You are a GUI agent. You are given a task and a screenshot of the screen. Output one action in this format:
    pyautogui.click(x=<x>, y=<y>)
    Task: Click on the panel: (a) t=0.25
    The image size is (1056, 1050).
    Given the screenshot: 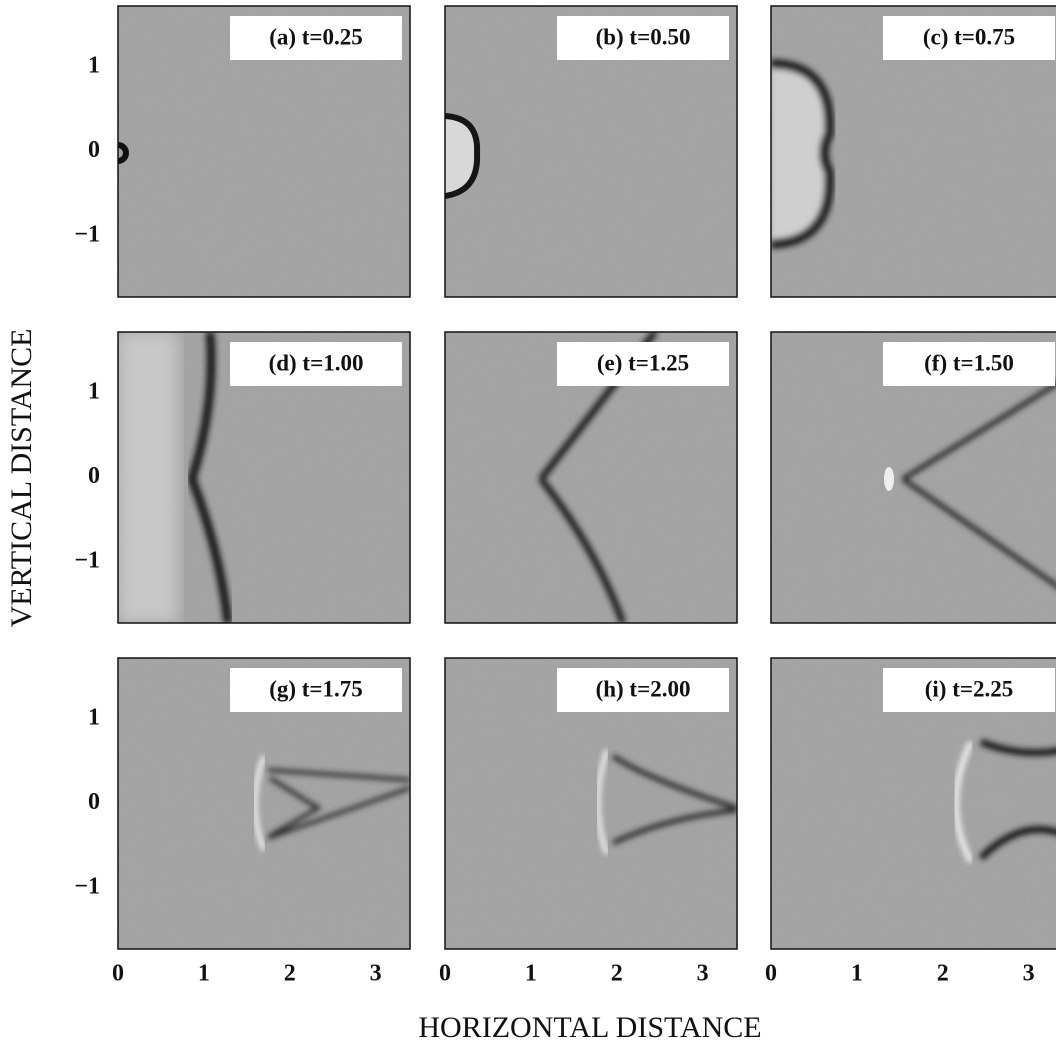 What is the action you would take?
    pyautogui.click(x=264, y=151)
    